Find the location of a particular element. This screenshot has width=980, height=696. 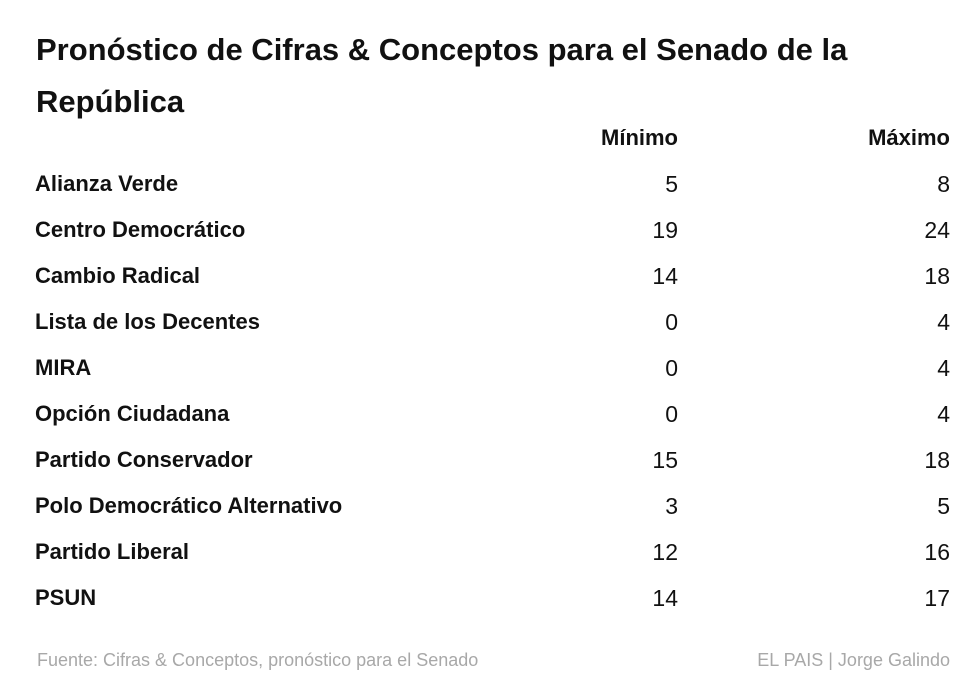

table-row: Polo Democrático Alternativo 3 5 is located at coordinates (492, 506).